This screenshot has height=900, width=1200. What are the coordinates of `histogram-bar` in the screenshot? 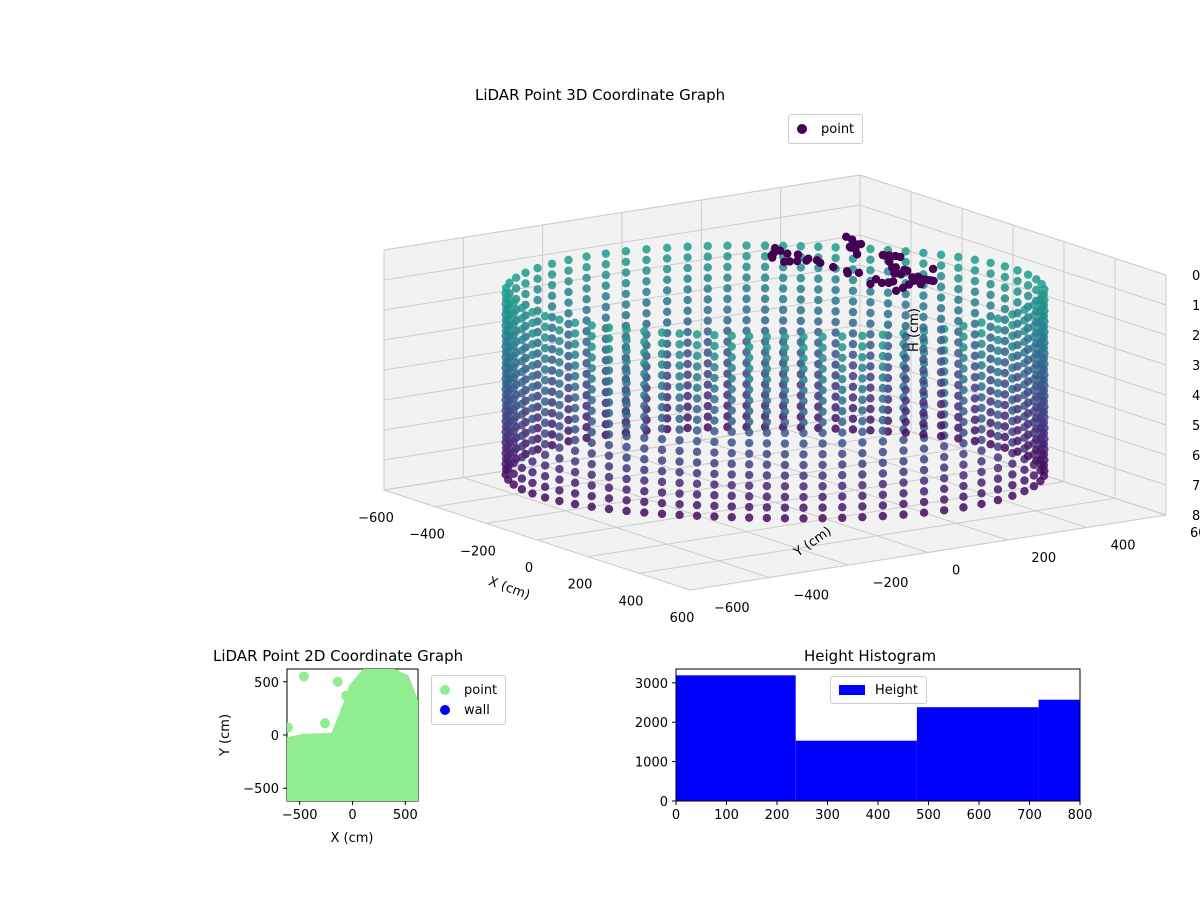 It's located at (736, 738).